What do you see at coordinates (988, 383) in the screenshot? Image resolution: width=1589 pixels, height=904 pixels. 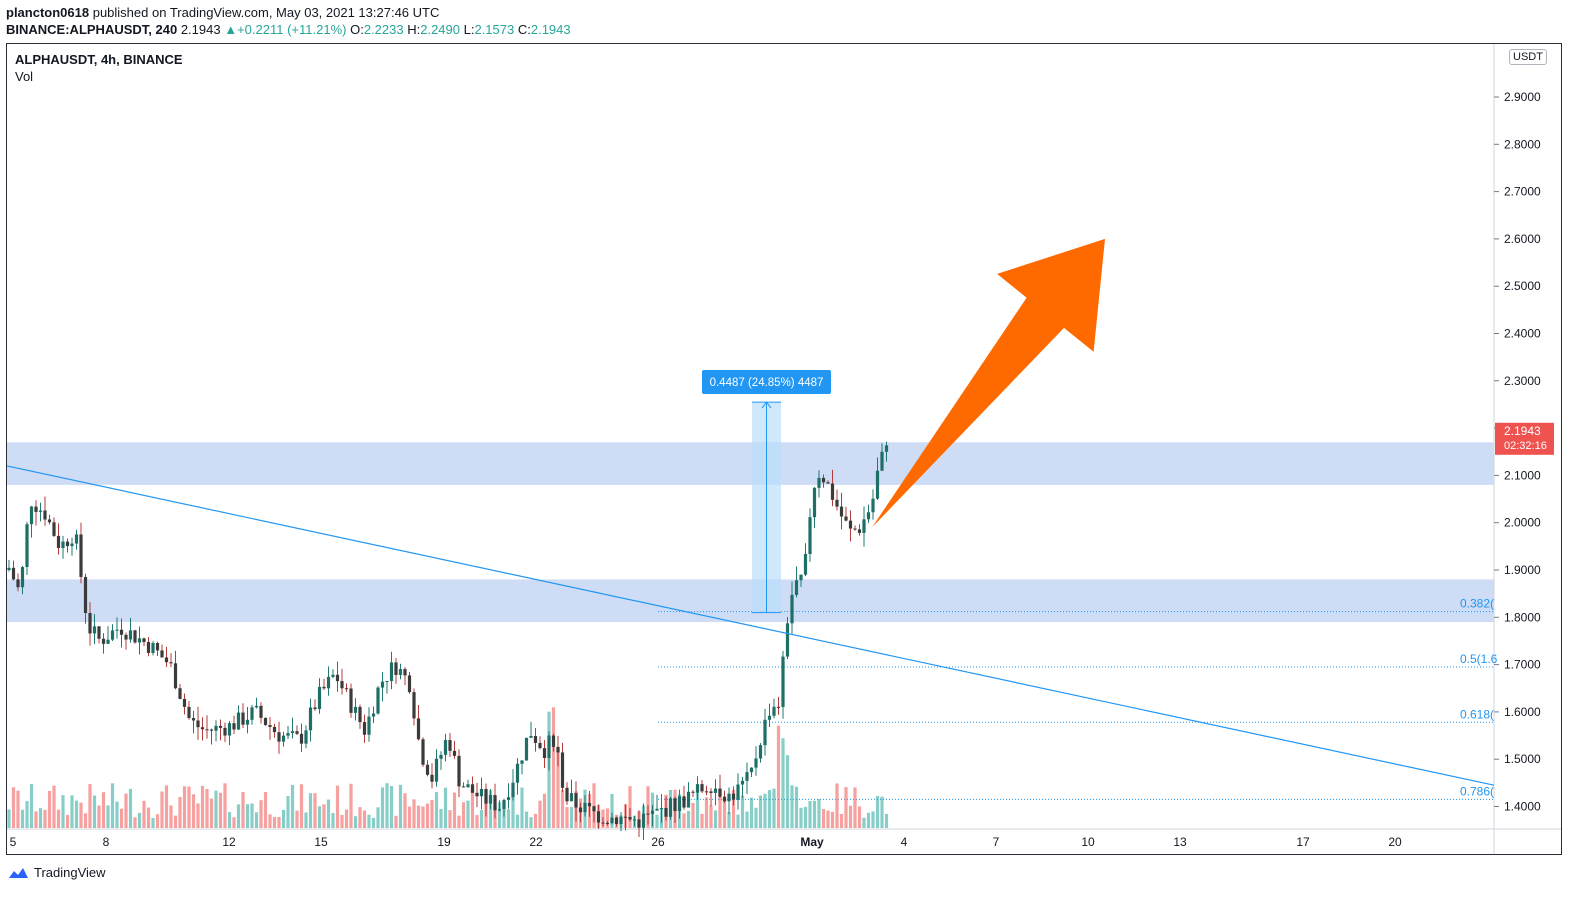 I see `up-arrow-icon` at bounding box center [988, 383].